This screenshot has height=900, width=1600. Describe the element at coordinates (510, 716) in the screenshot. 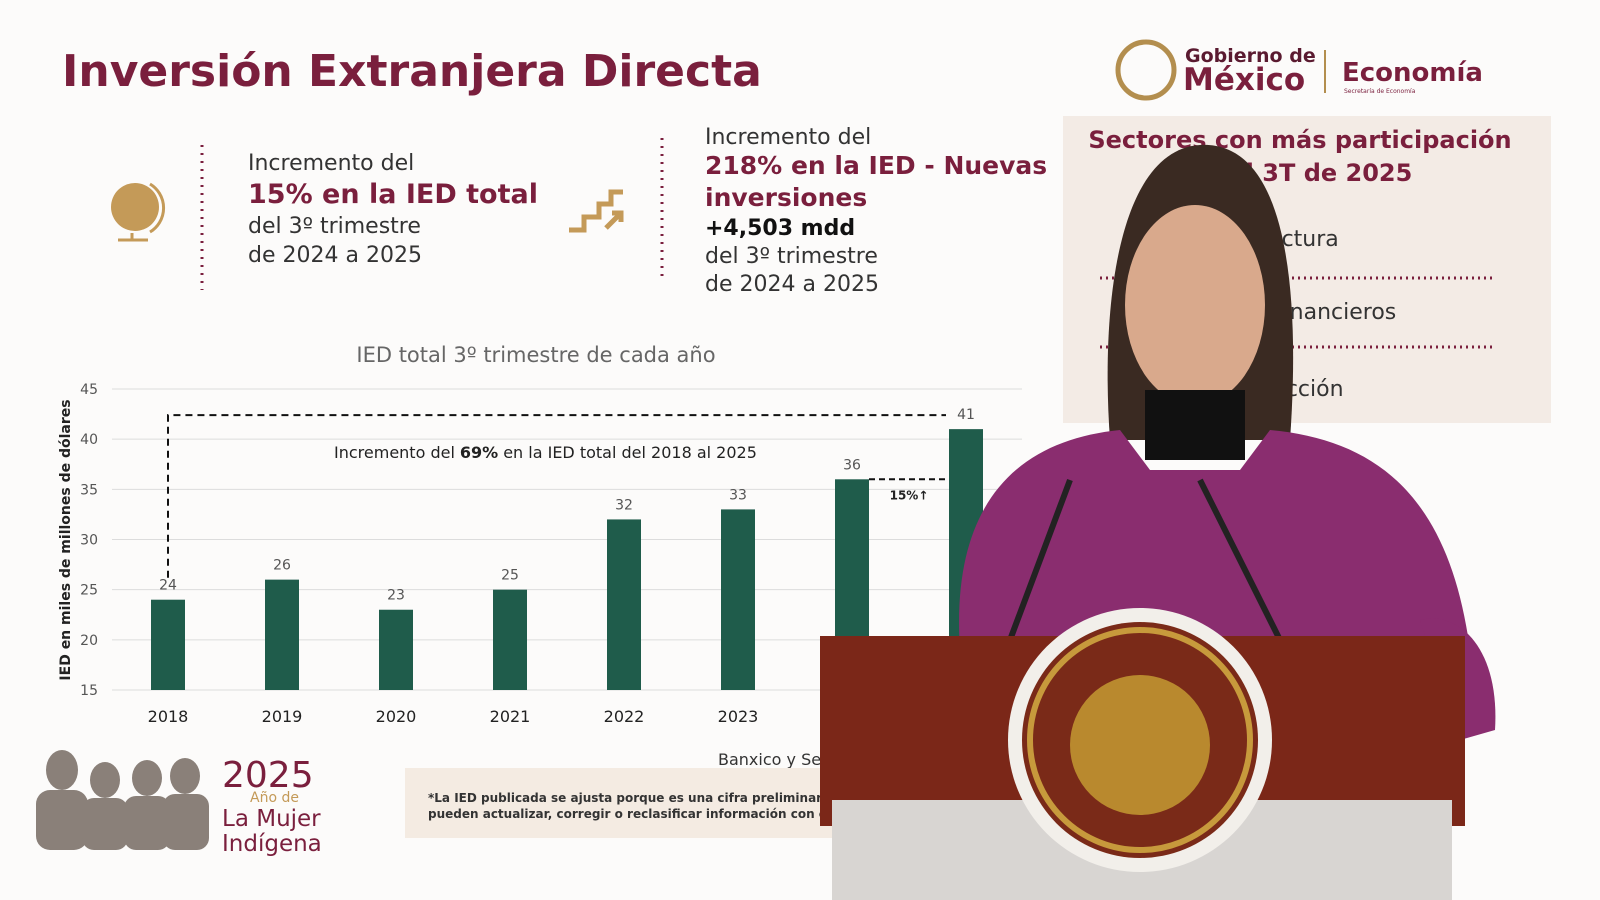

I see `x-tick-label: 2021` at that location.